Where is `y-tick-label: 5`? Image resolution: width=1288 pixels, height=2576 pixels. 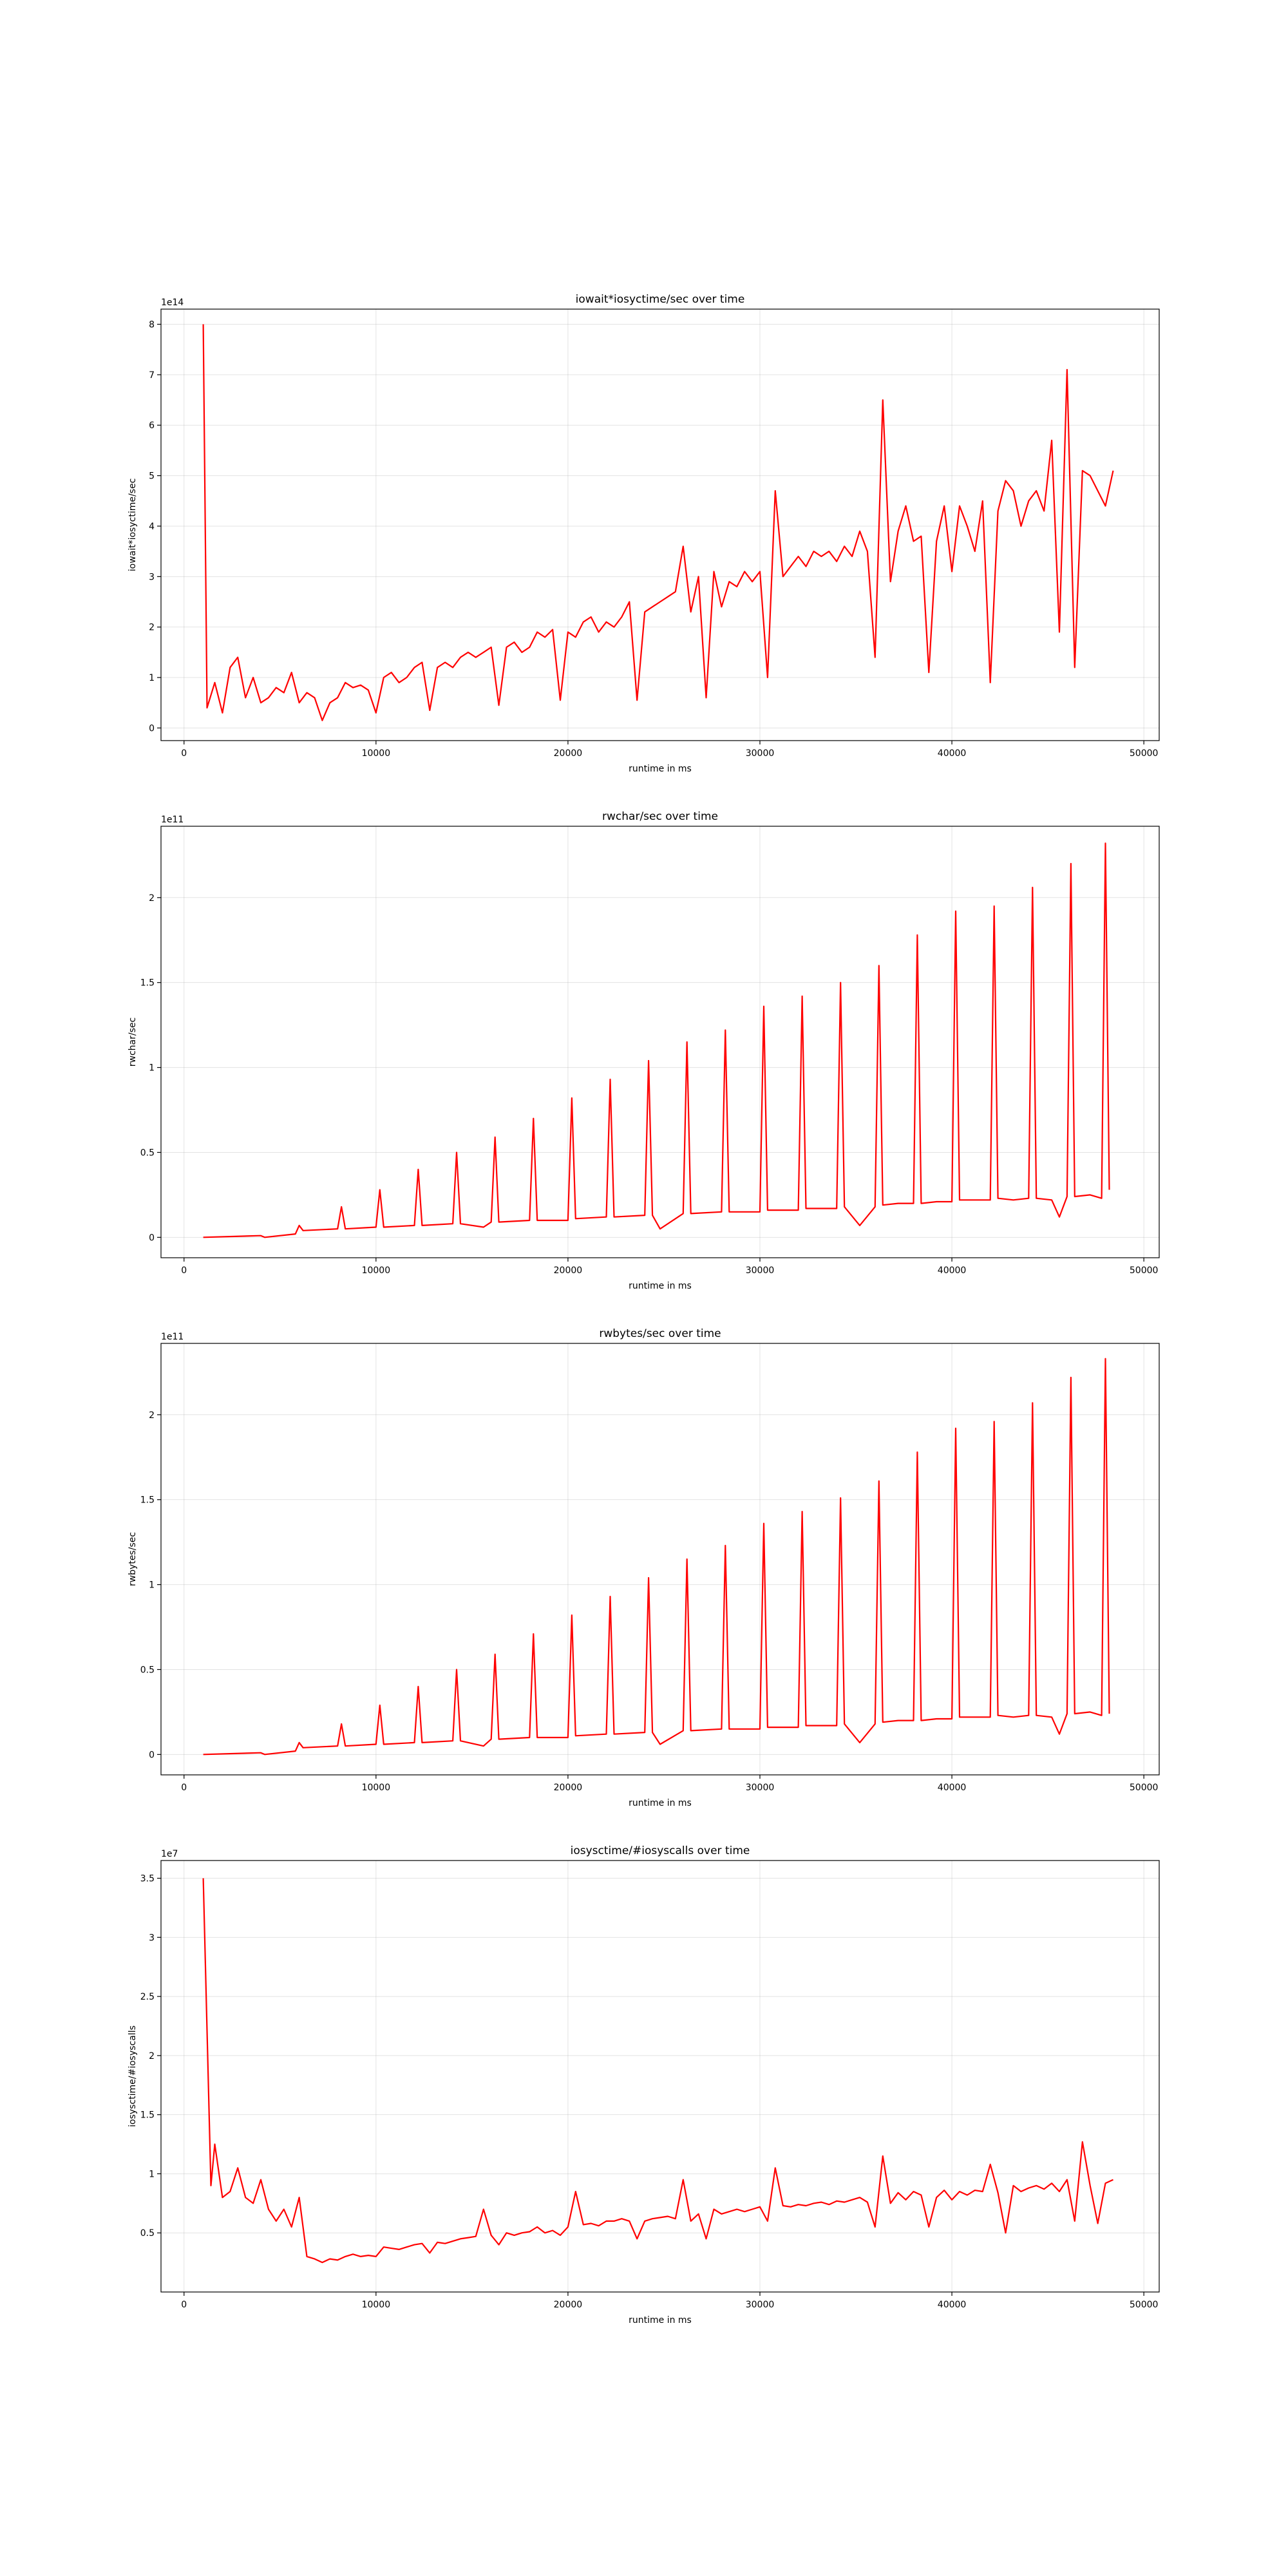 y-tick-label: 5 is located at coordinates (152, 477).